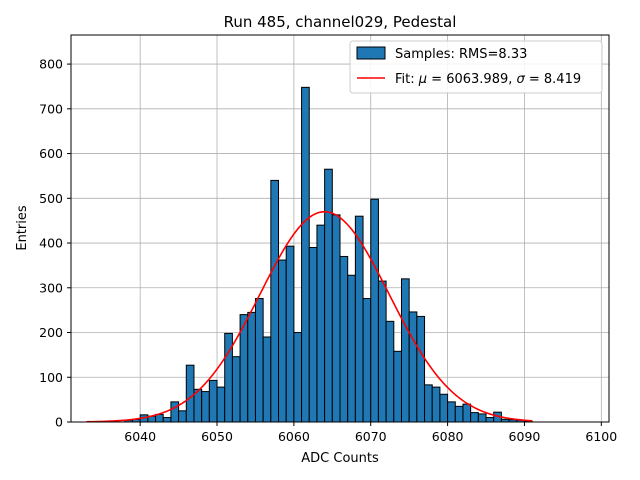 The image size is (640, 480). I want to click on x-tick-label: 6090, so click(525, 436).